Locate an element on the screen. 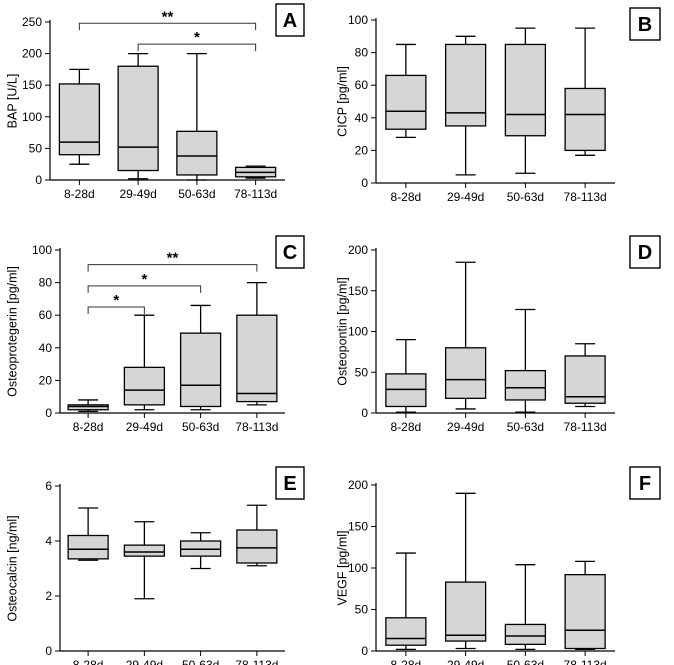 This screenshot has height=665, width=674. y-tick-label: 2 is located at coordinates (48, 596).